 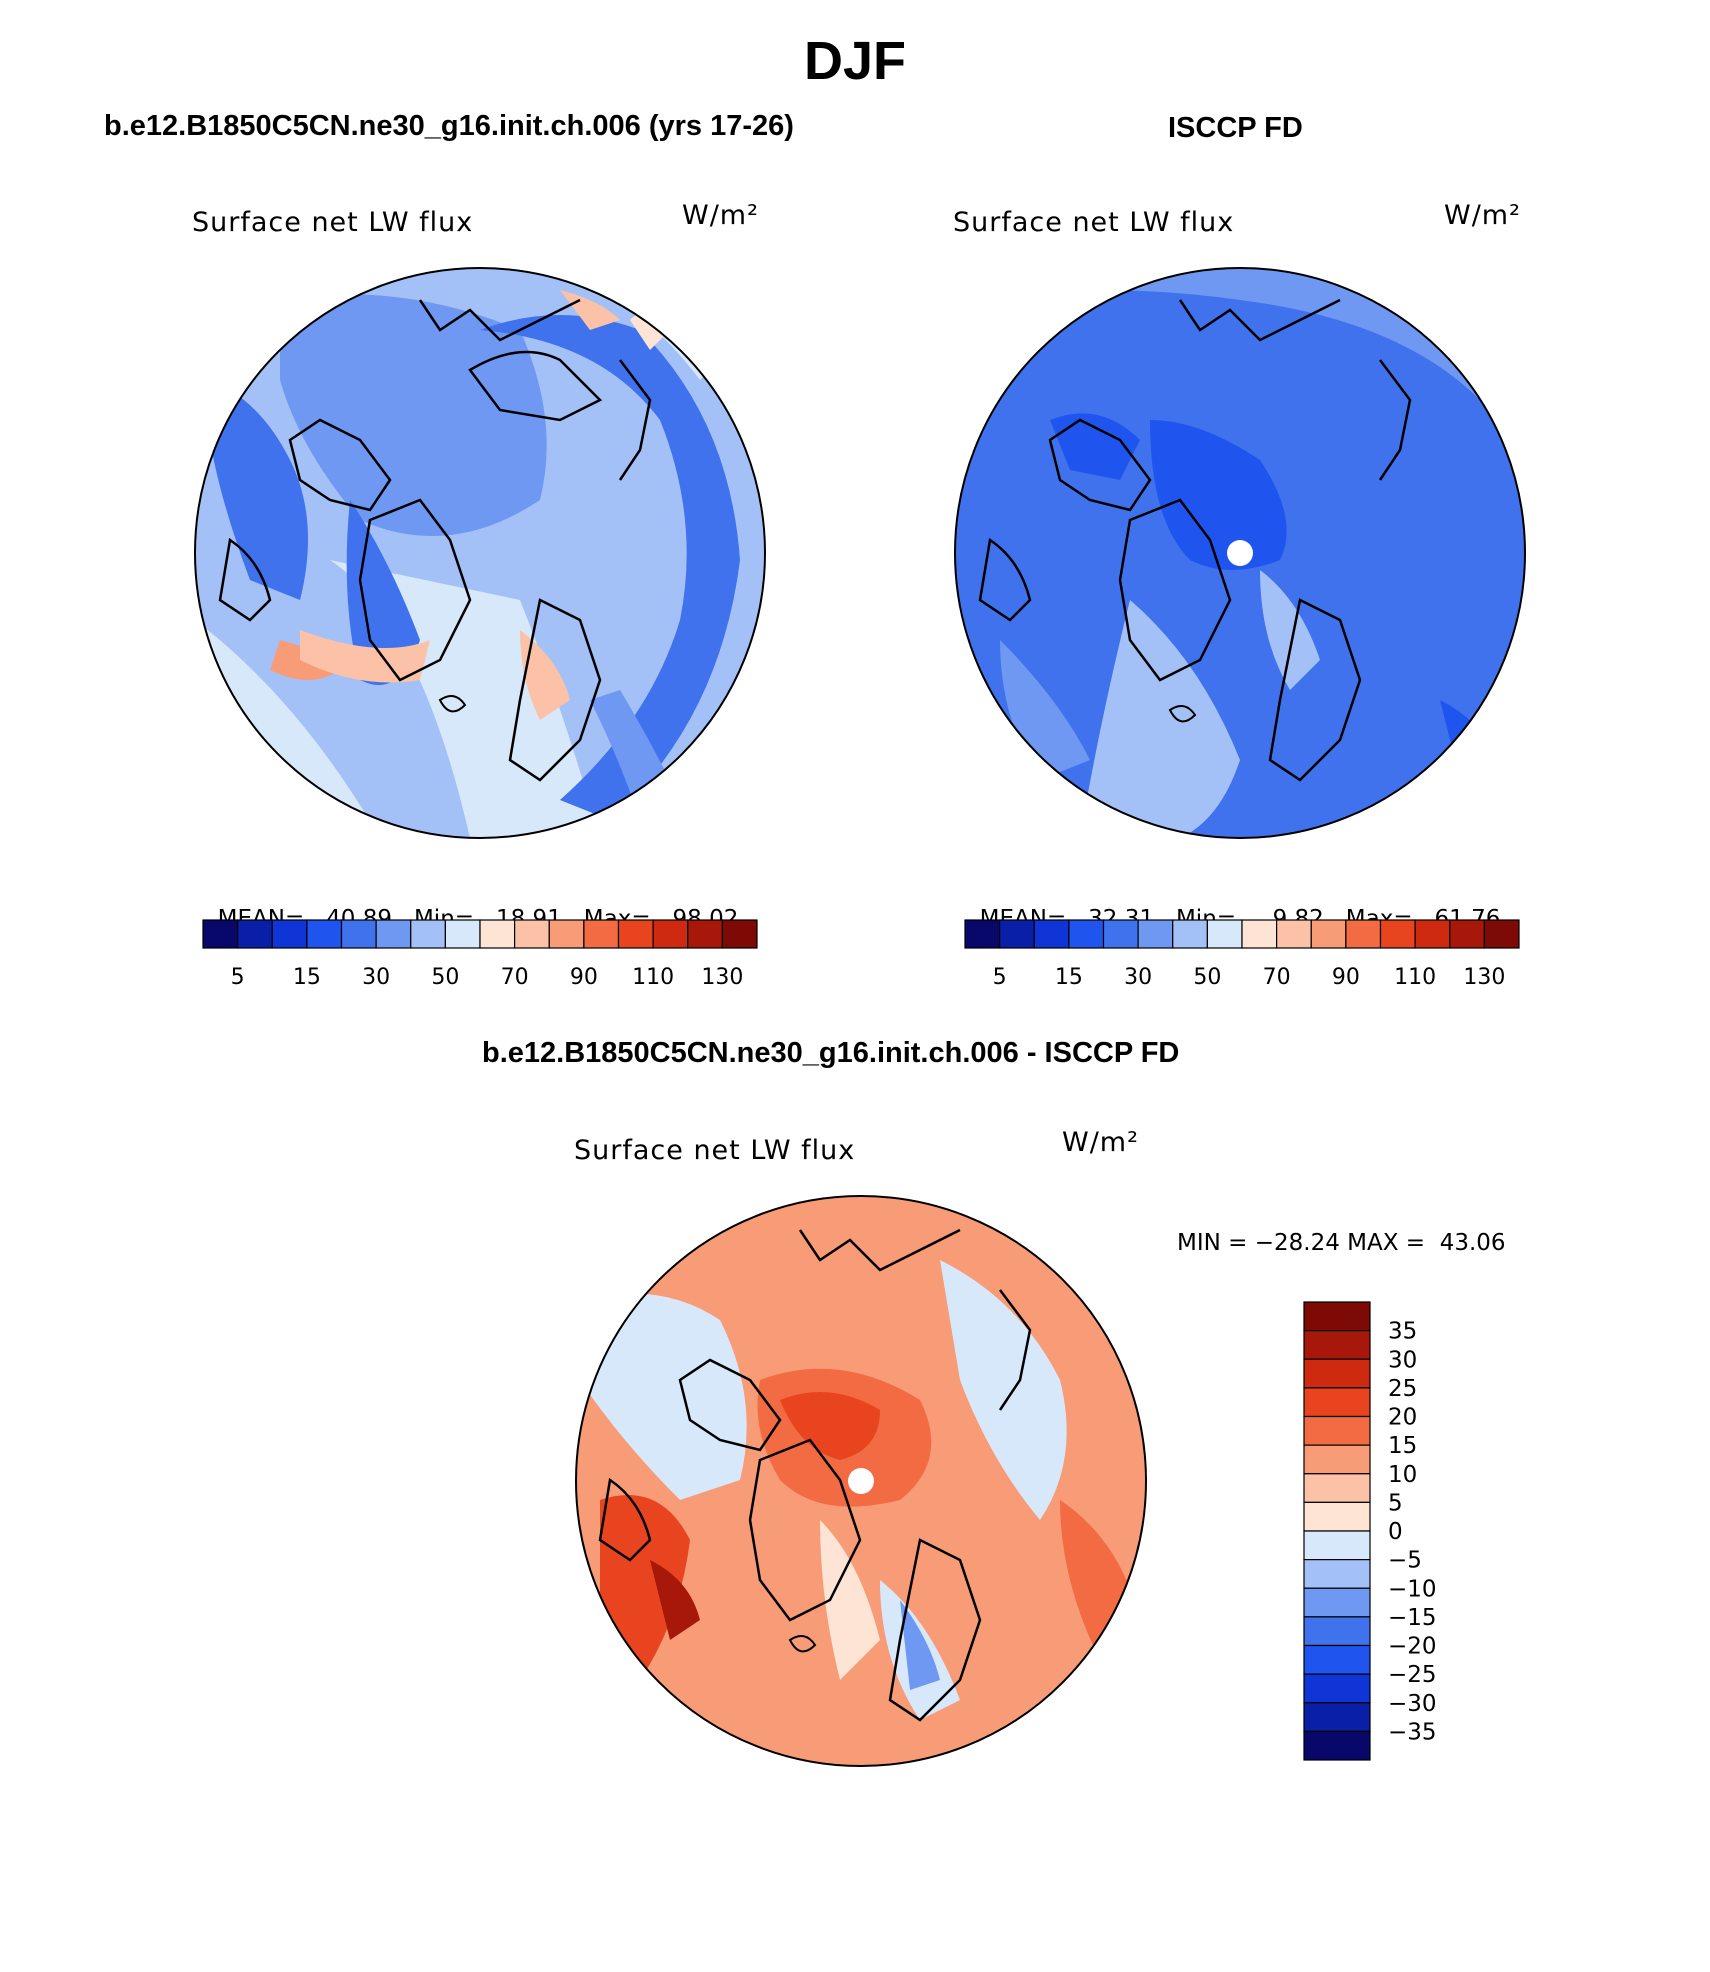 What do you see at coordinates (1405, 1561) in the screenshot?
I see `colorbar-tick-label: −5` at bounding box center [1405, 1561].